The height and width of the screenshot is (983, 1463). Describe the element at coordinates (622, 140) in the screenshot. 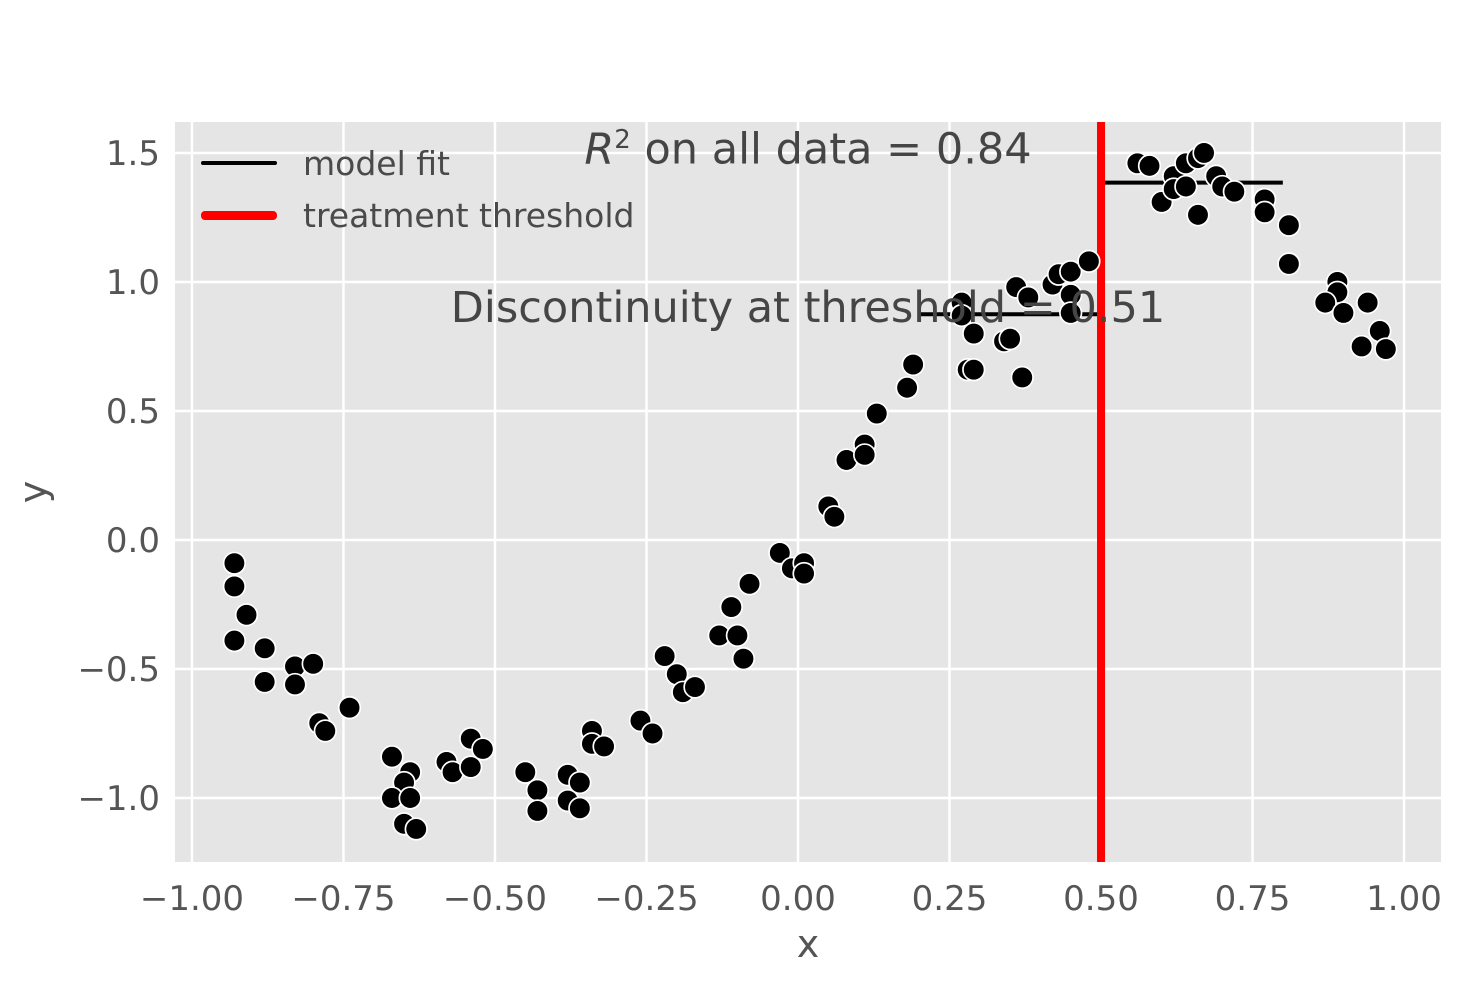

I see `title-r-exponent: 2` at that location.